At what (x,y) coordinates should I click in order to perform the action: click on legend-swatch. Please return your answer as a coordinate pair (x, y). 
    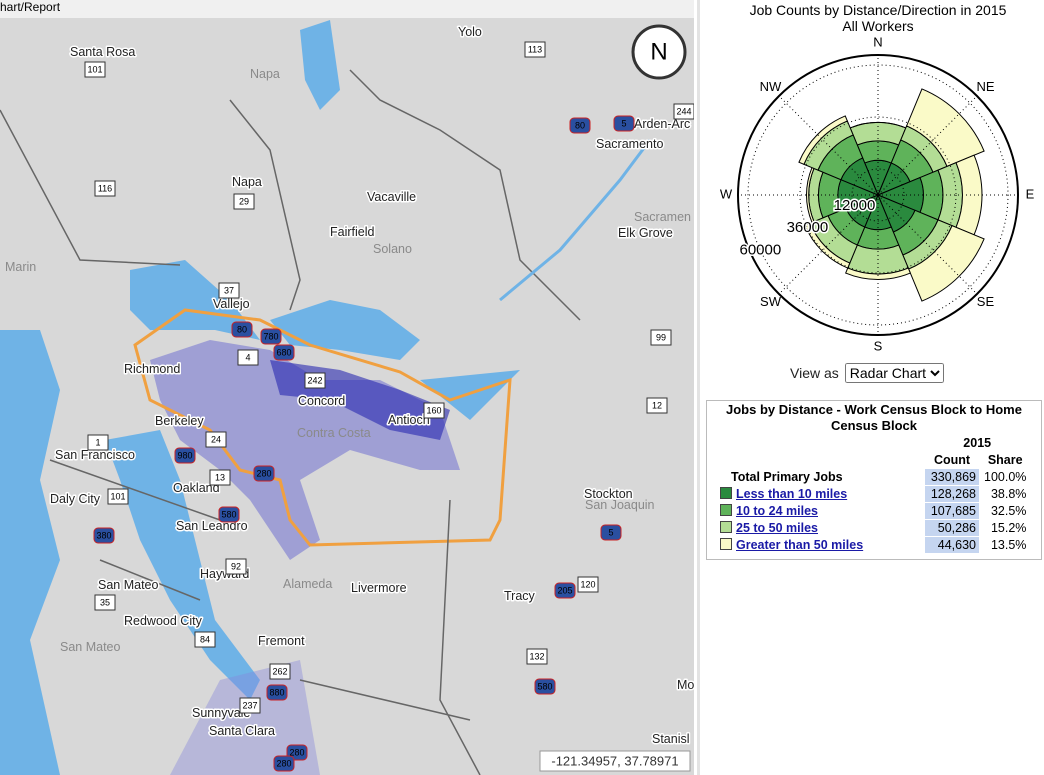
    Looking at the image, I should click on (726, 493).